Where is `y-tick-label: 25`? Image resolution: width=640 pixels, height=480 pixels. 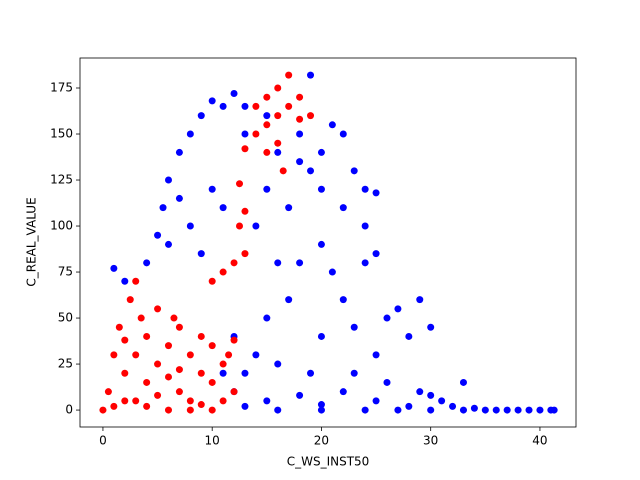
y-tick-label: 25 is located at coordinates (65, 364).